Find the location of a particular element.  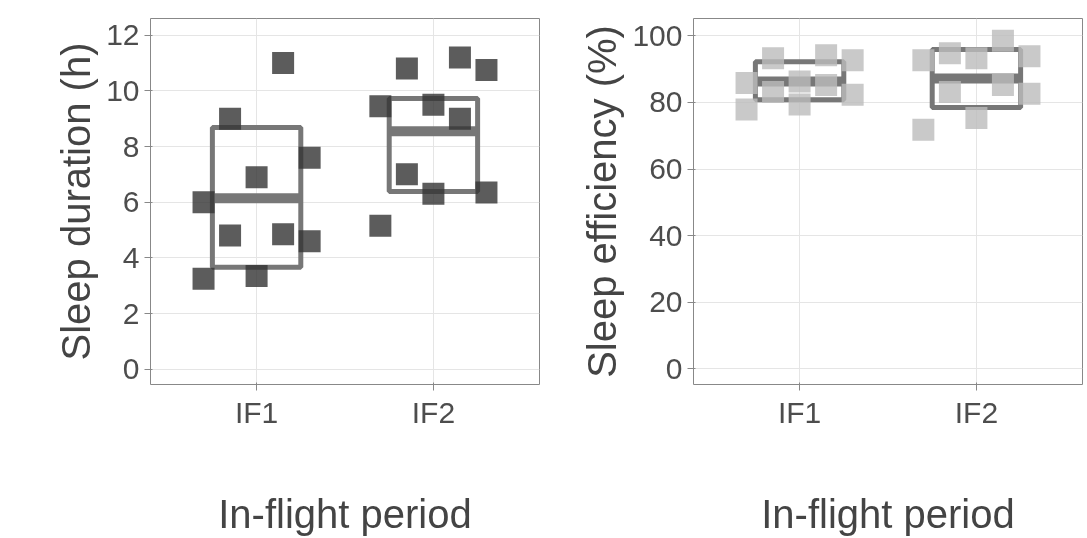

y-axis-title: Sleep duration (h) is located at coordinates (76, 201).